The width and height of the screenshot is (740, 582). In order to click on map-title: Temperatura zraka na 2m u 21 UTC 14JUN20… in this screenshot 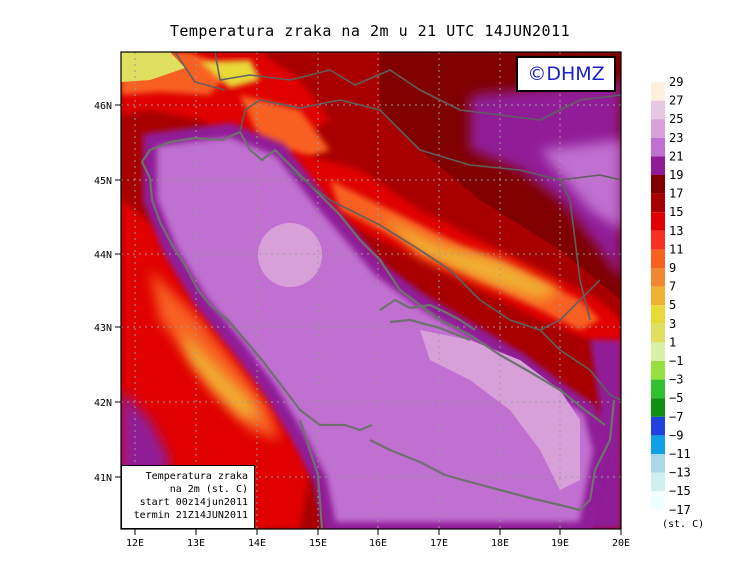, I will do `click(370, 31)`.